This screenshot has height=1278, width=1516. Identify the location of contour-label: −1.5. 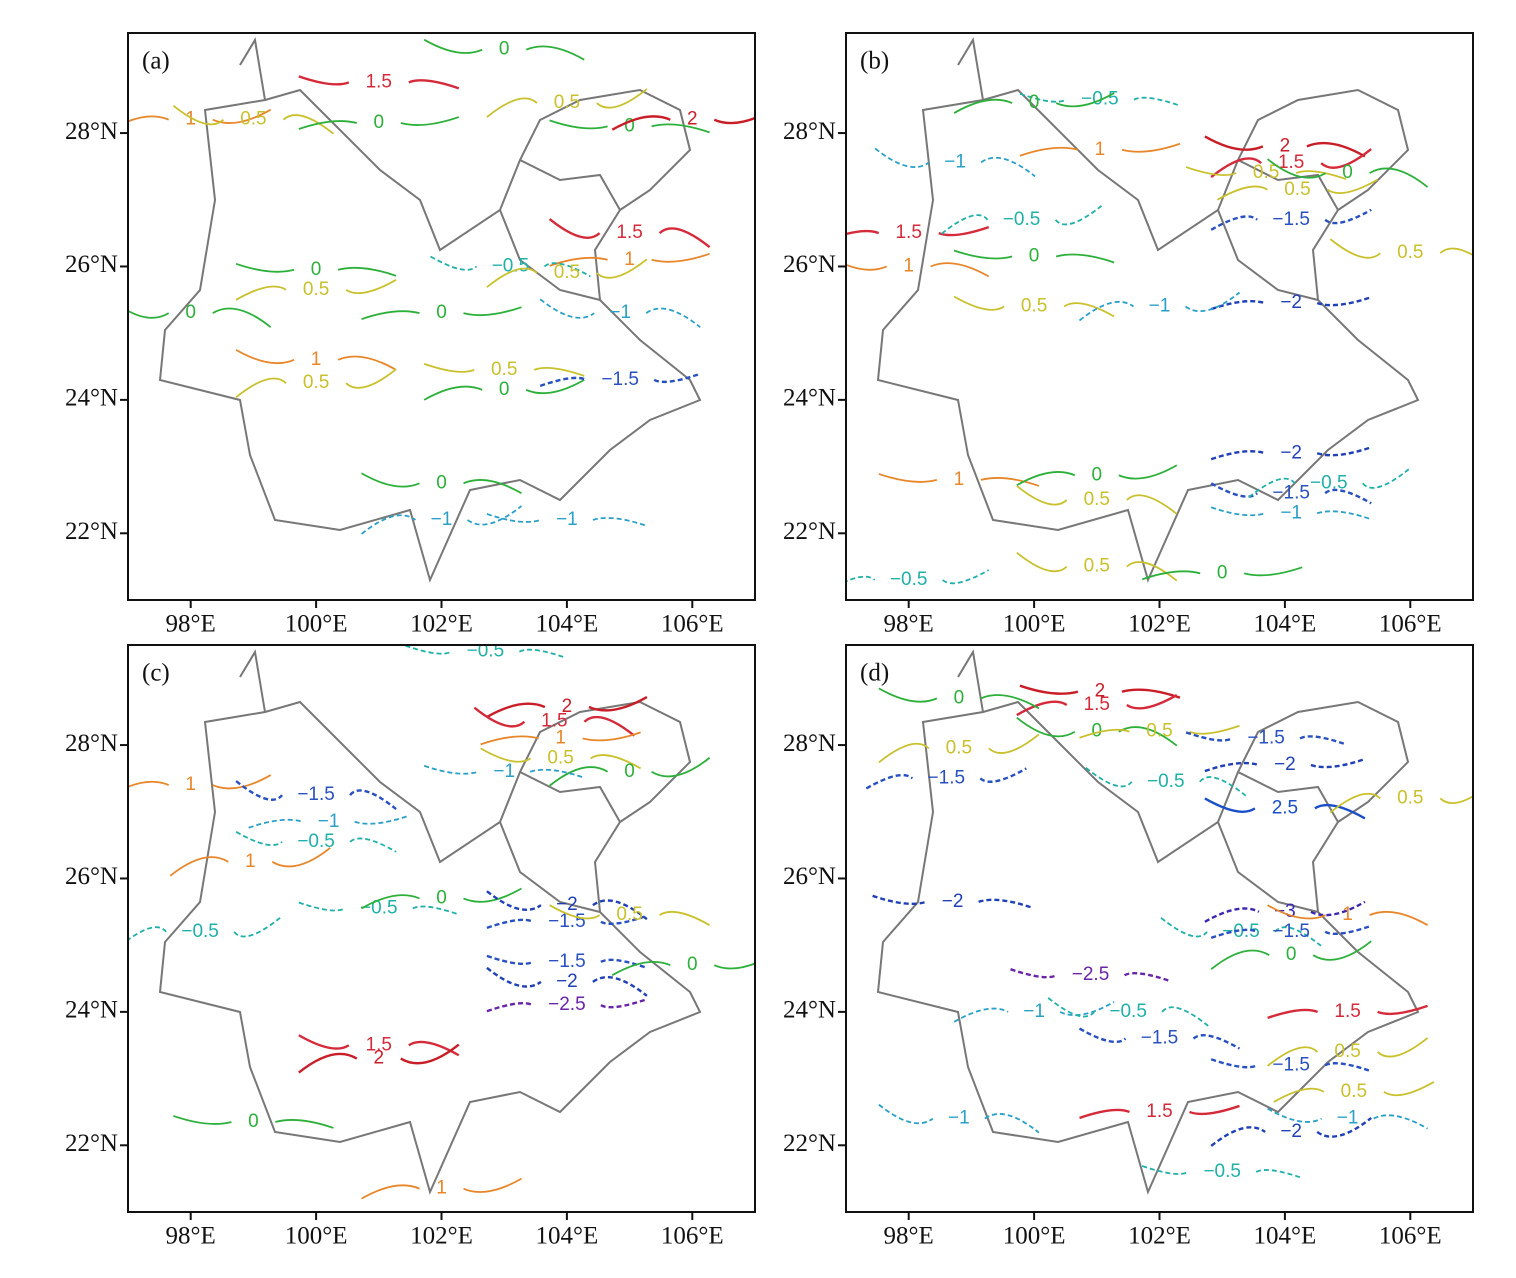
(567, 961).